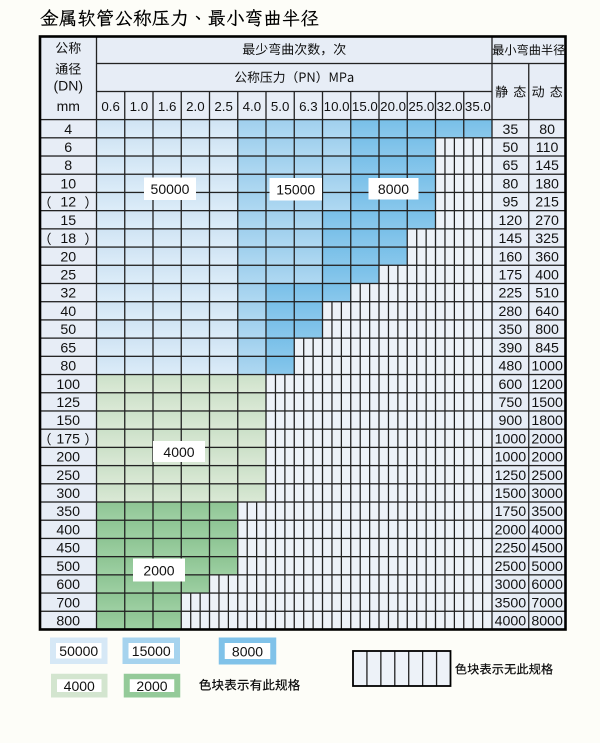 Image resolution: width=600 pixels, height=748 pixels. Describe the element at coordinates (68, 549) in the screenshot. I see `svg-text: 450` at that location.